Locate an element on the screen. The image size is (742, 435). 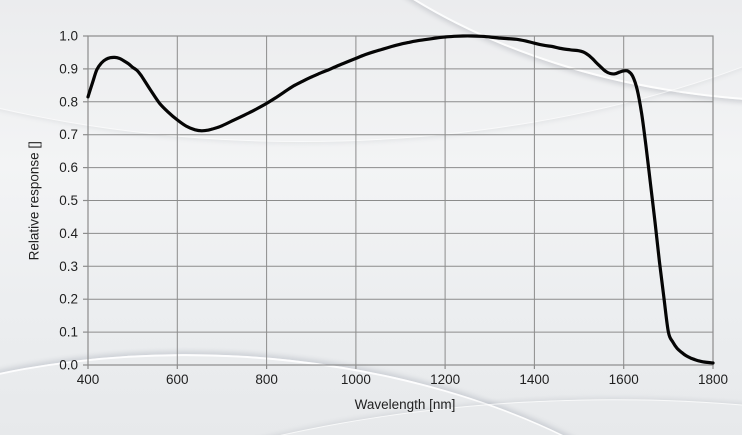
svg-text: 0.1 is located at coordinates (68, 332).